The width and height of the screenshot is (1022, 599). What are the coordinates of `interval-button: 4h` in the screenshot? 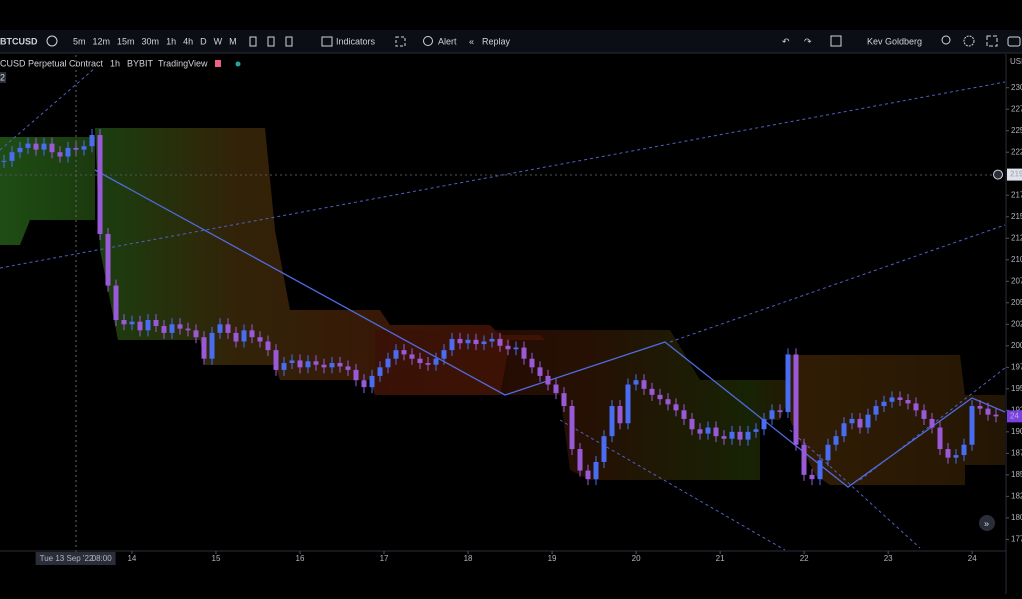 It's located at (188, 41).